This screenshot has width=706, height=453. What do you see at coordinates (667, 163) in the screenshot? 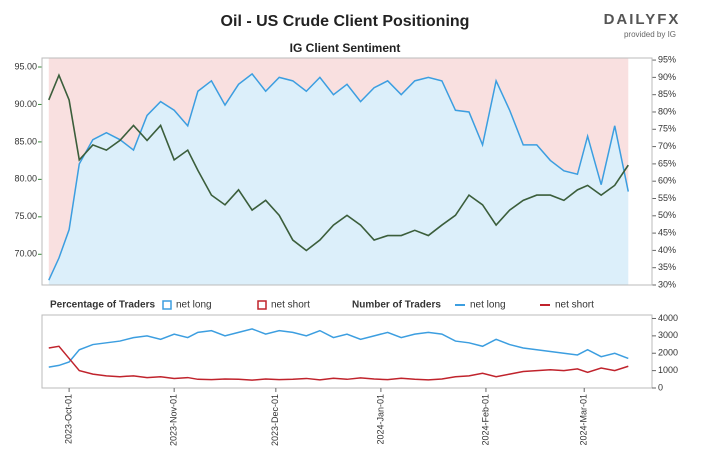
I see `y2-tick-label: 65%` at bounding box center [667, 163].